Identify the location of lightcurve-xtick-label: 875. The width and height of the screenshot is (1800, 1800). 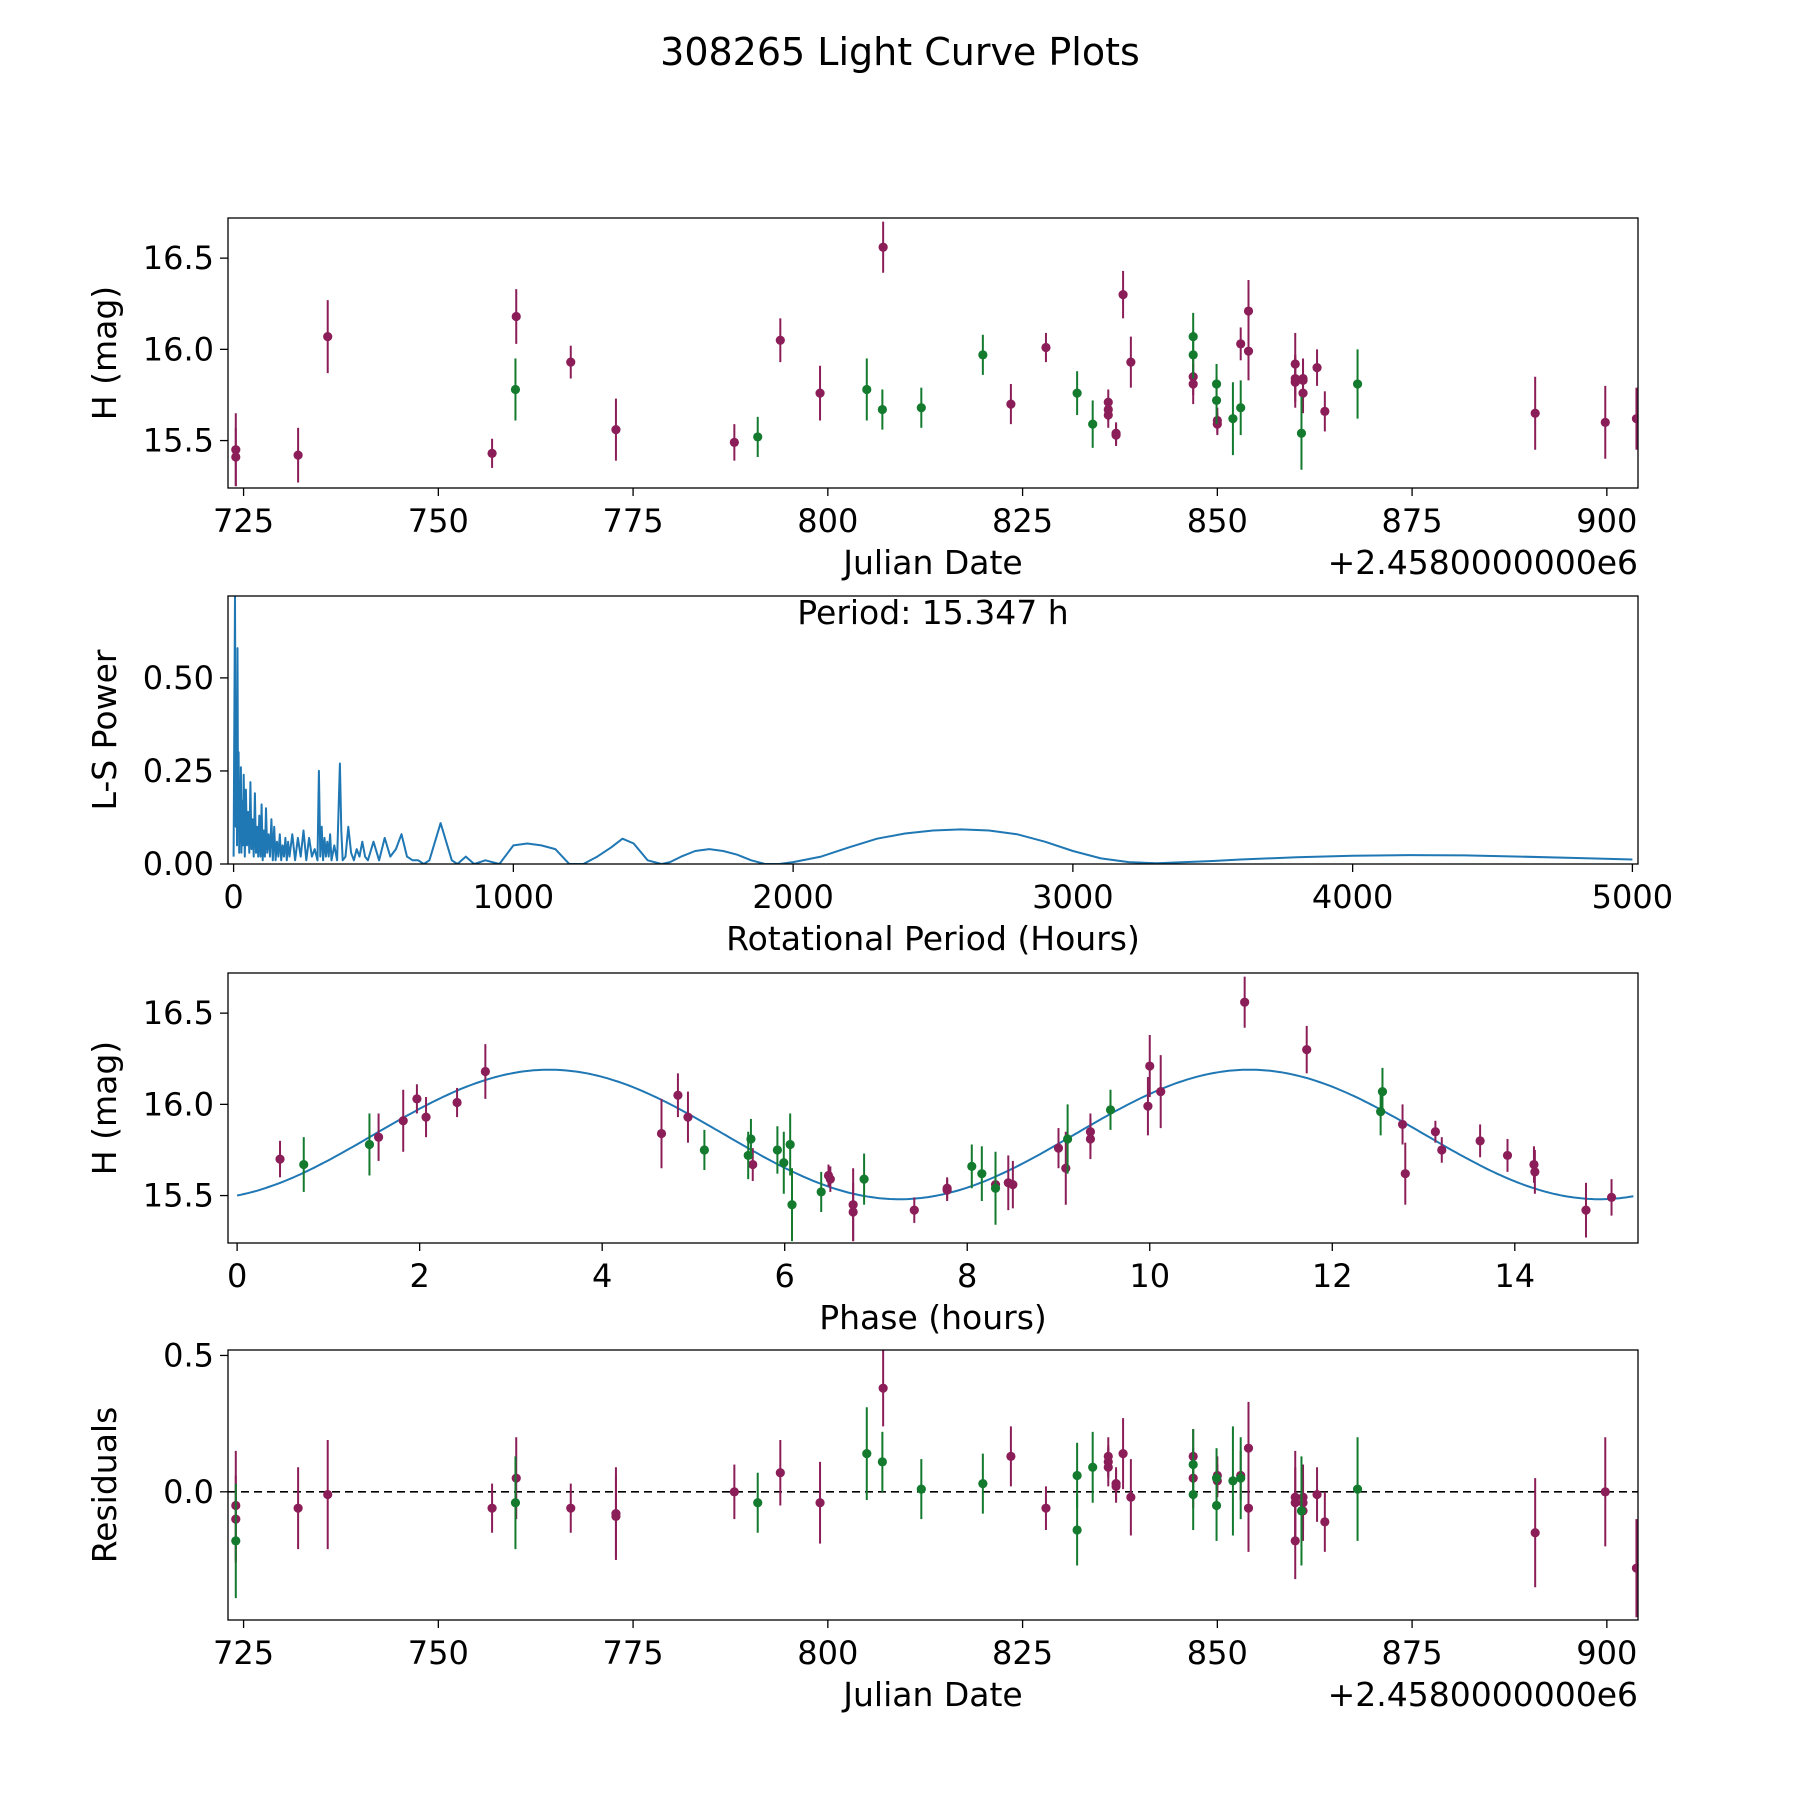
(1412, 521).